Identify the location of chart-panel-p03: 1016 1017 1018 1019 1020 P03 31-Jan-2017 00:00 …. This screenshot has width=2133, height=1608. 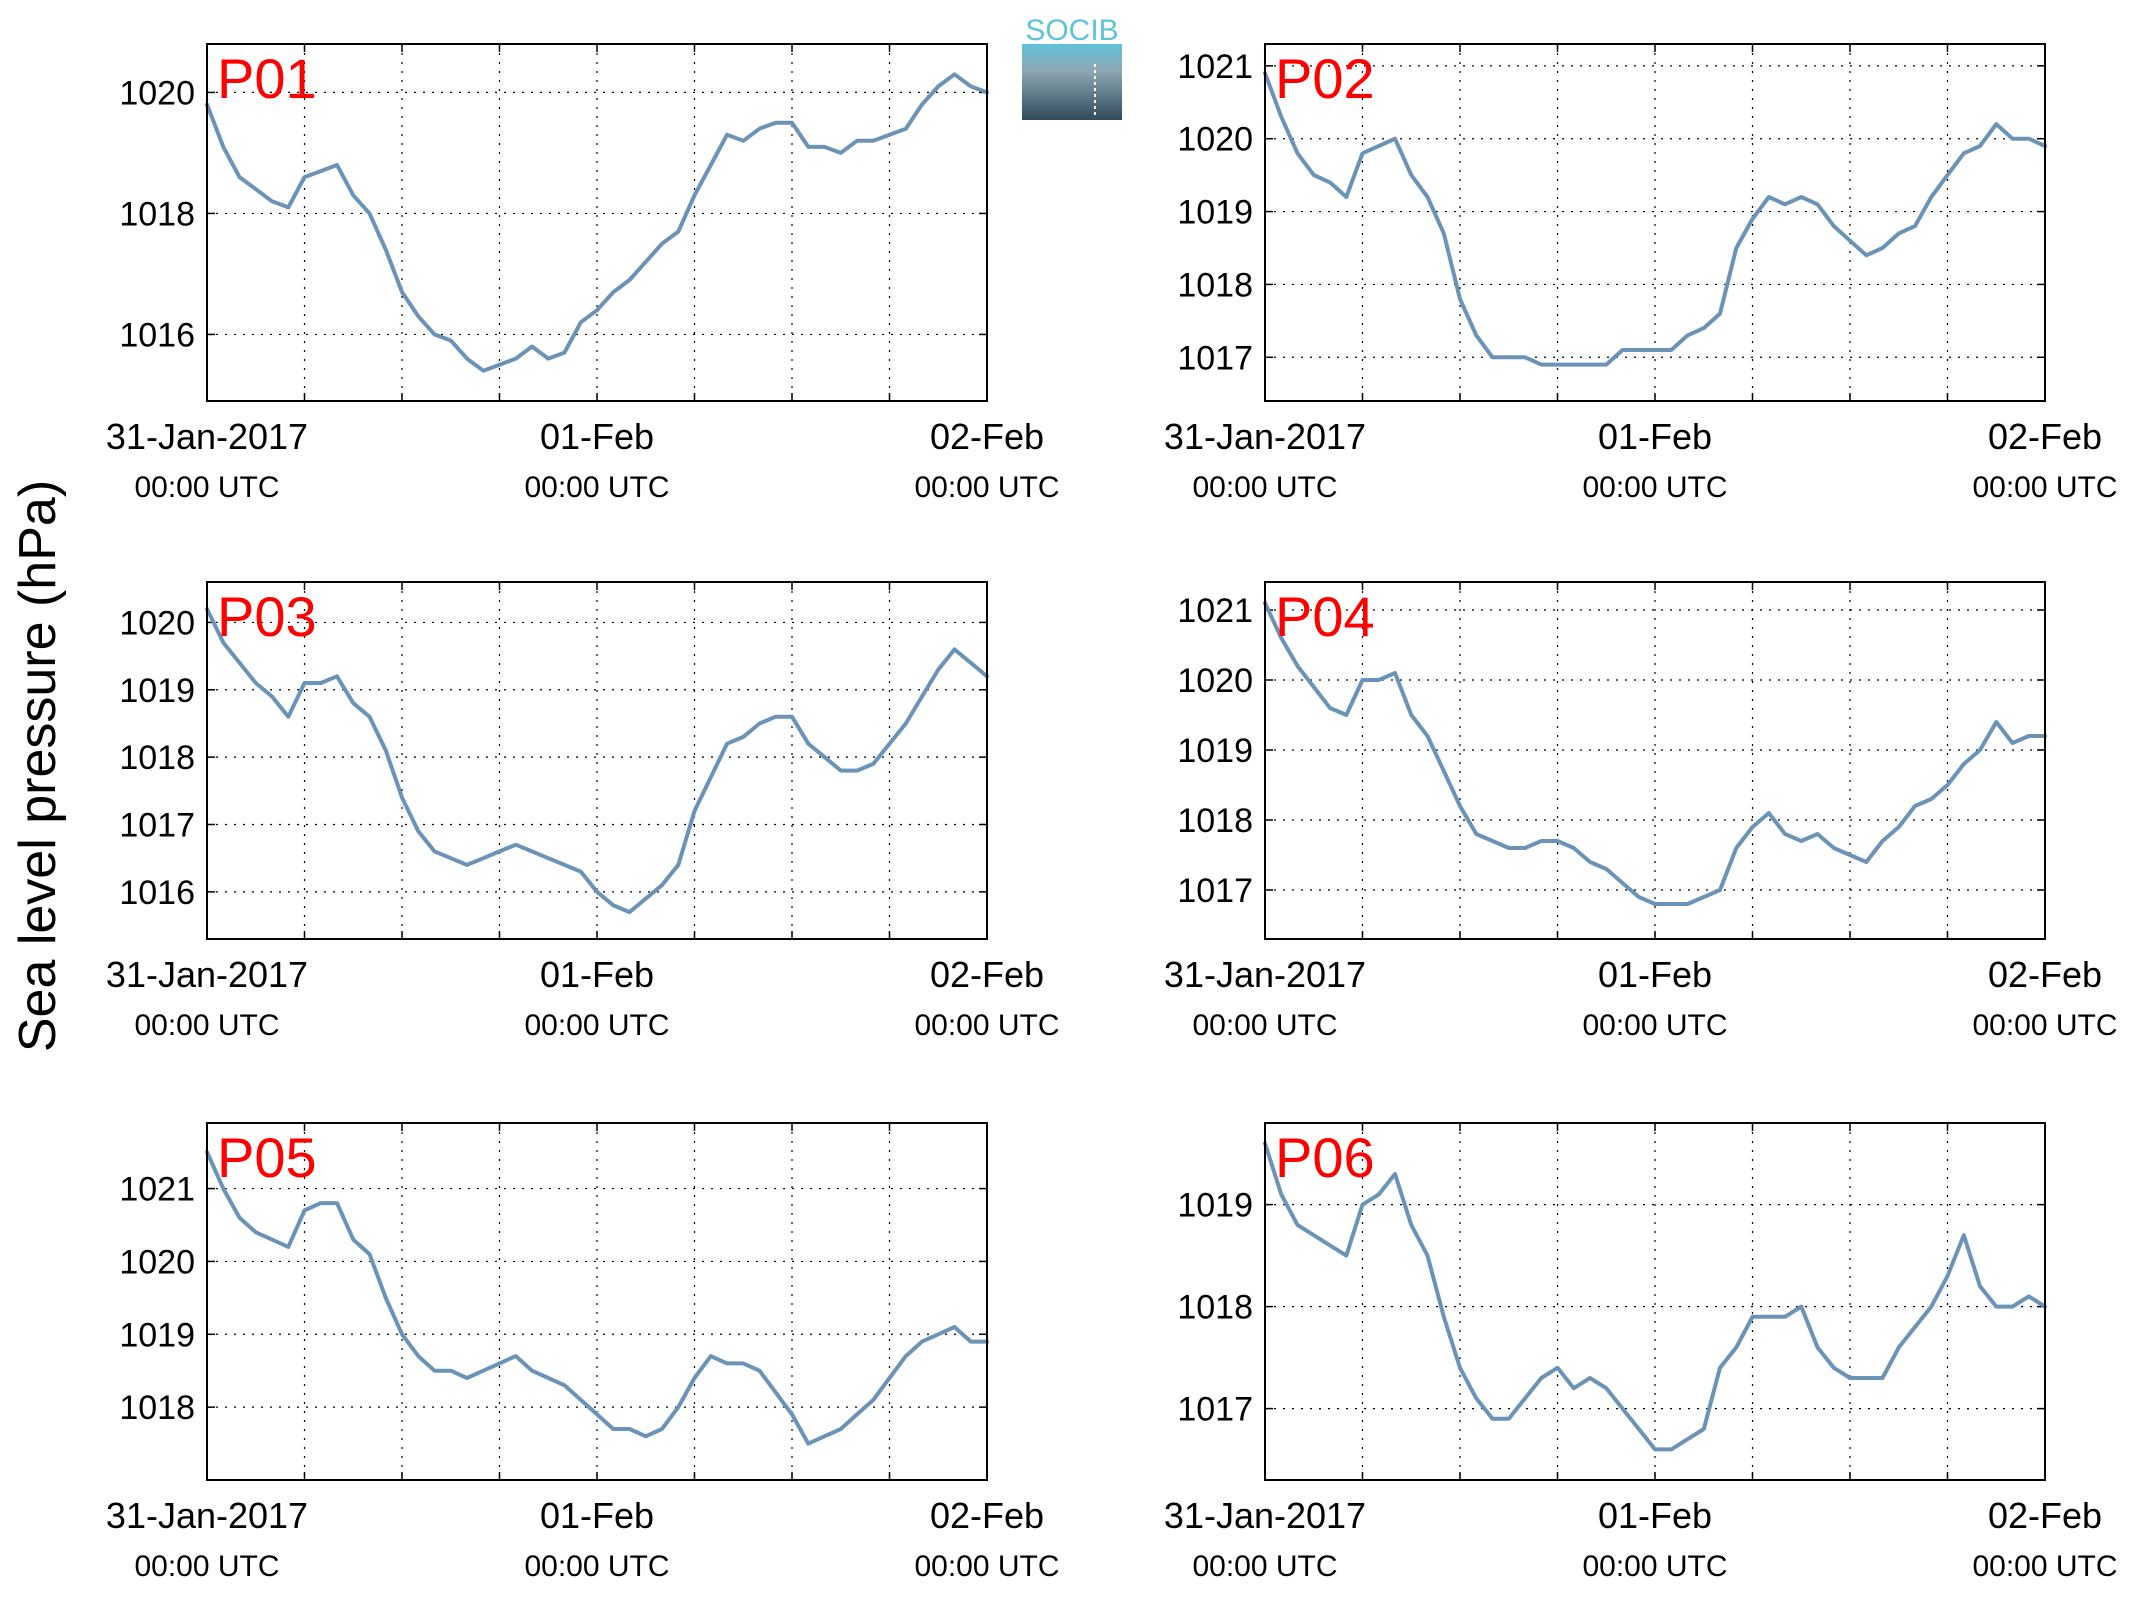
(583, 811).